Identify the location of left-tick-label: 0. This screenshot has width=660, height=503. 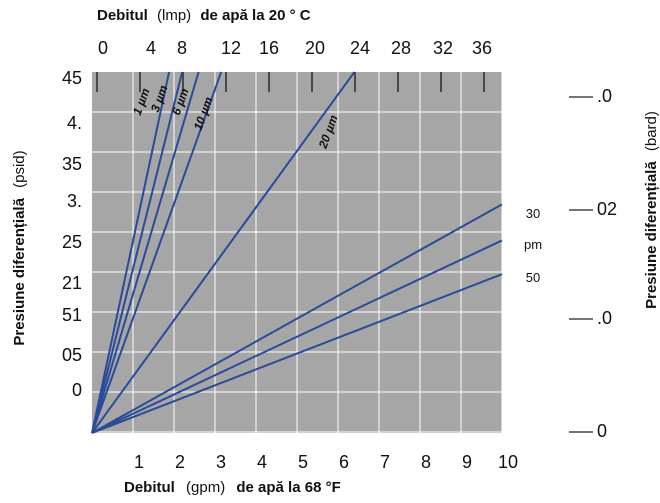
(77, 390).